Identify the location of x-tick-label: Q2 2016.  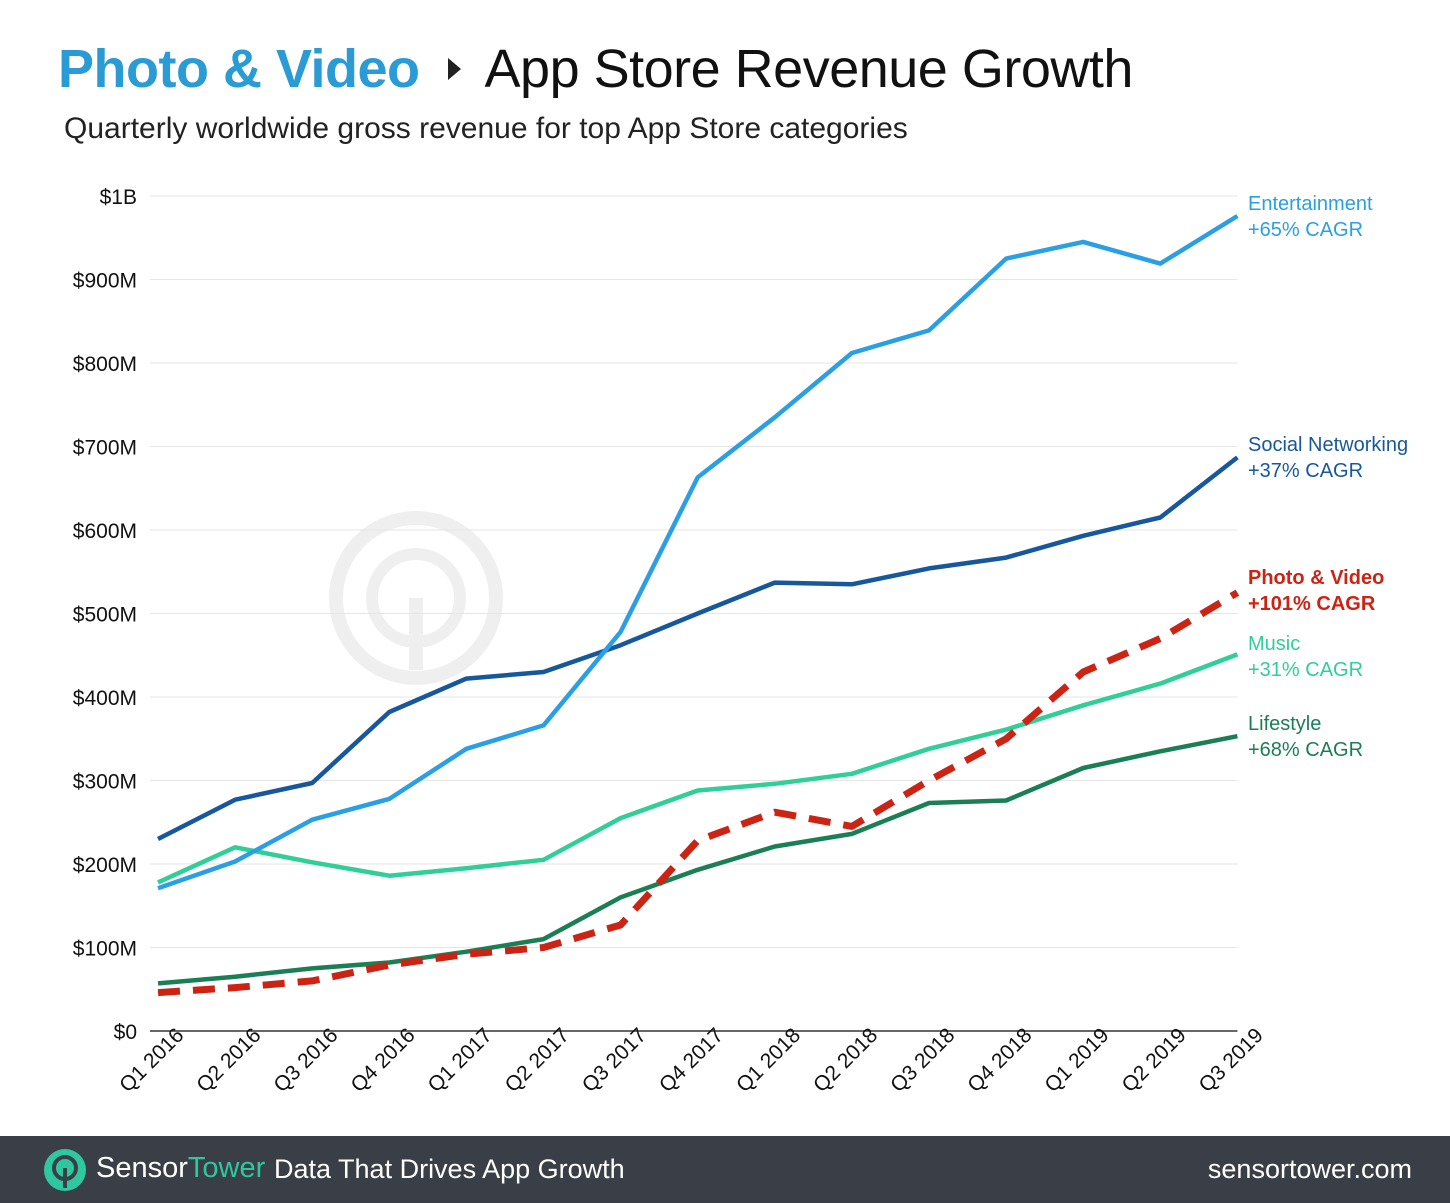
(228, 1060).